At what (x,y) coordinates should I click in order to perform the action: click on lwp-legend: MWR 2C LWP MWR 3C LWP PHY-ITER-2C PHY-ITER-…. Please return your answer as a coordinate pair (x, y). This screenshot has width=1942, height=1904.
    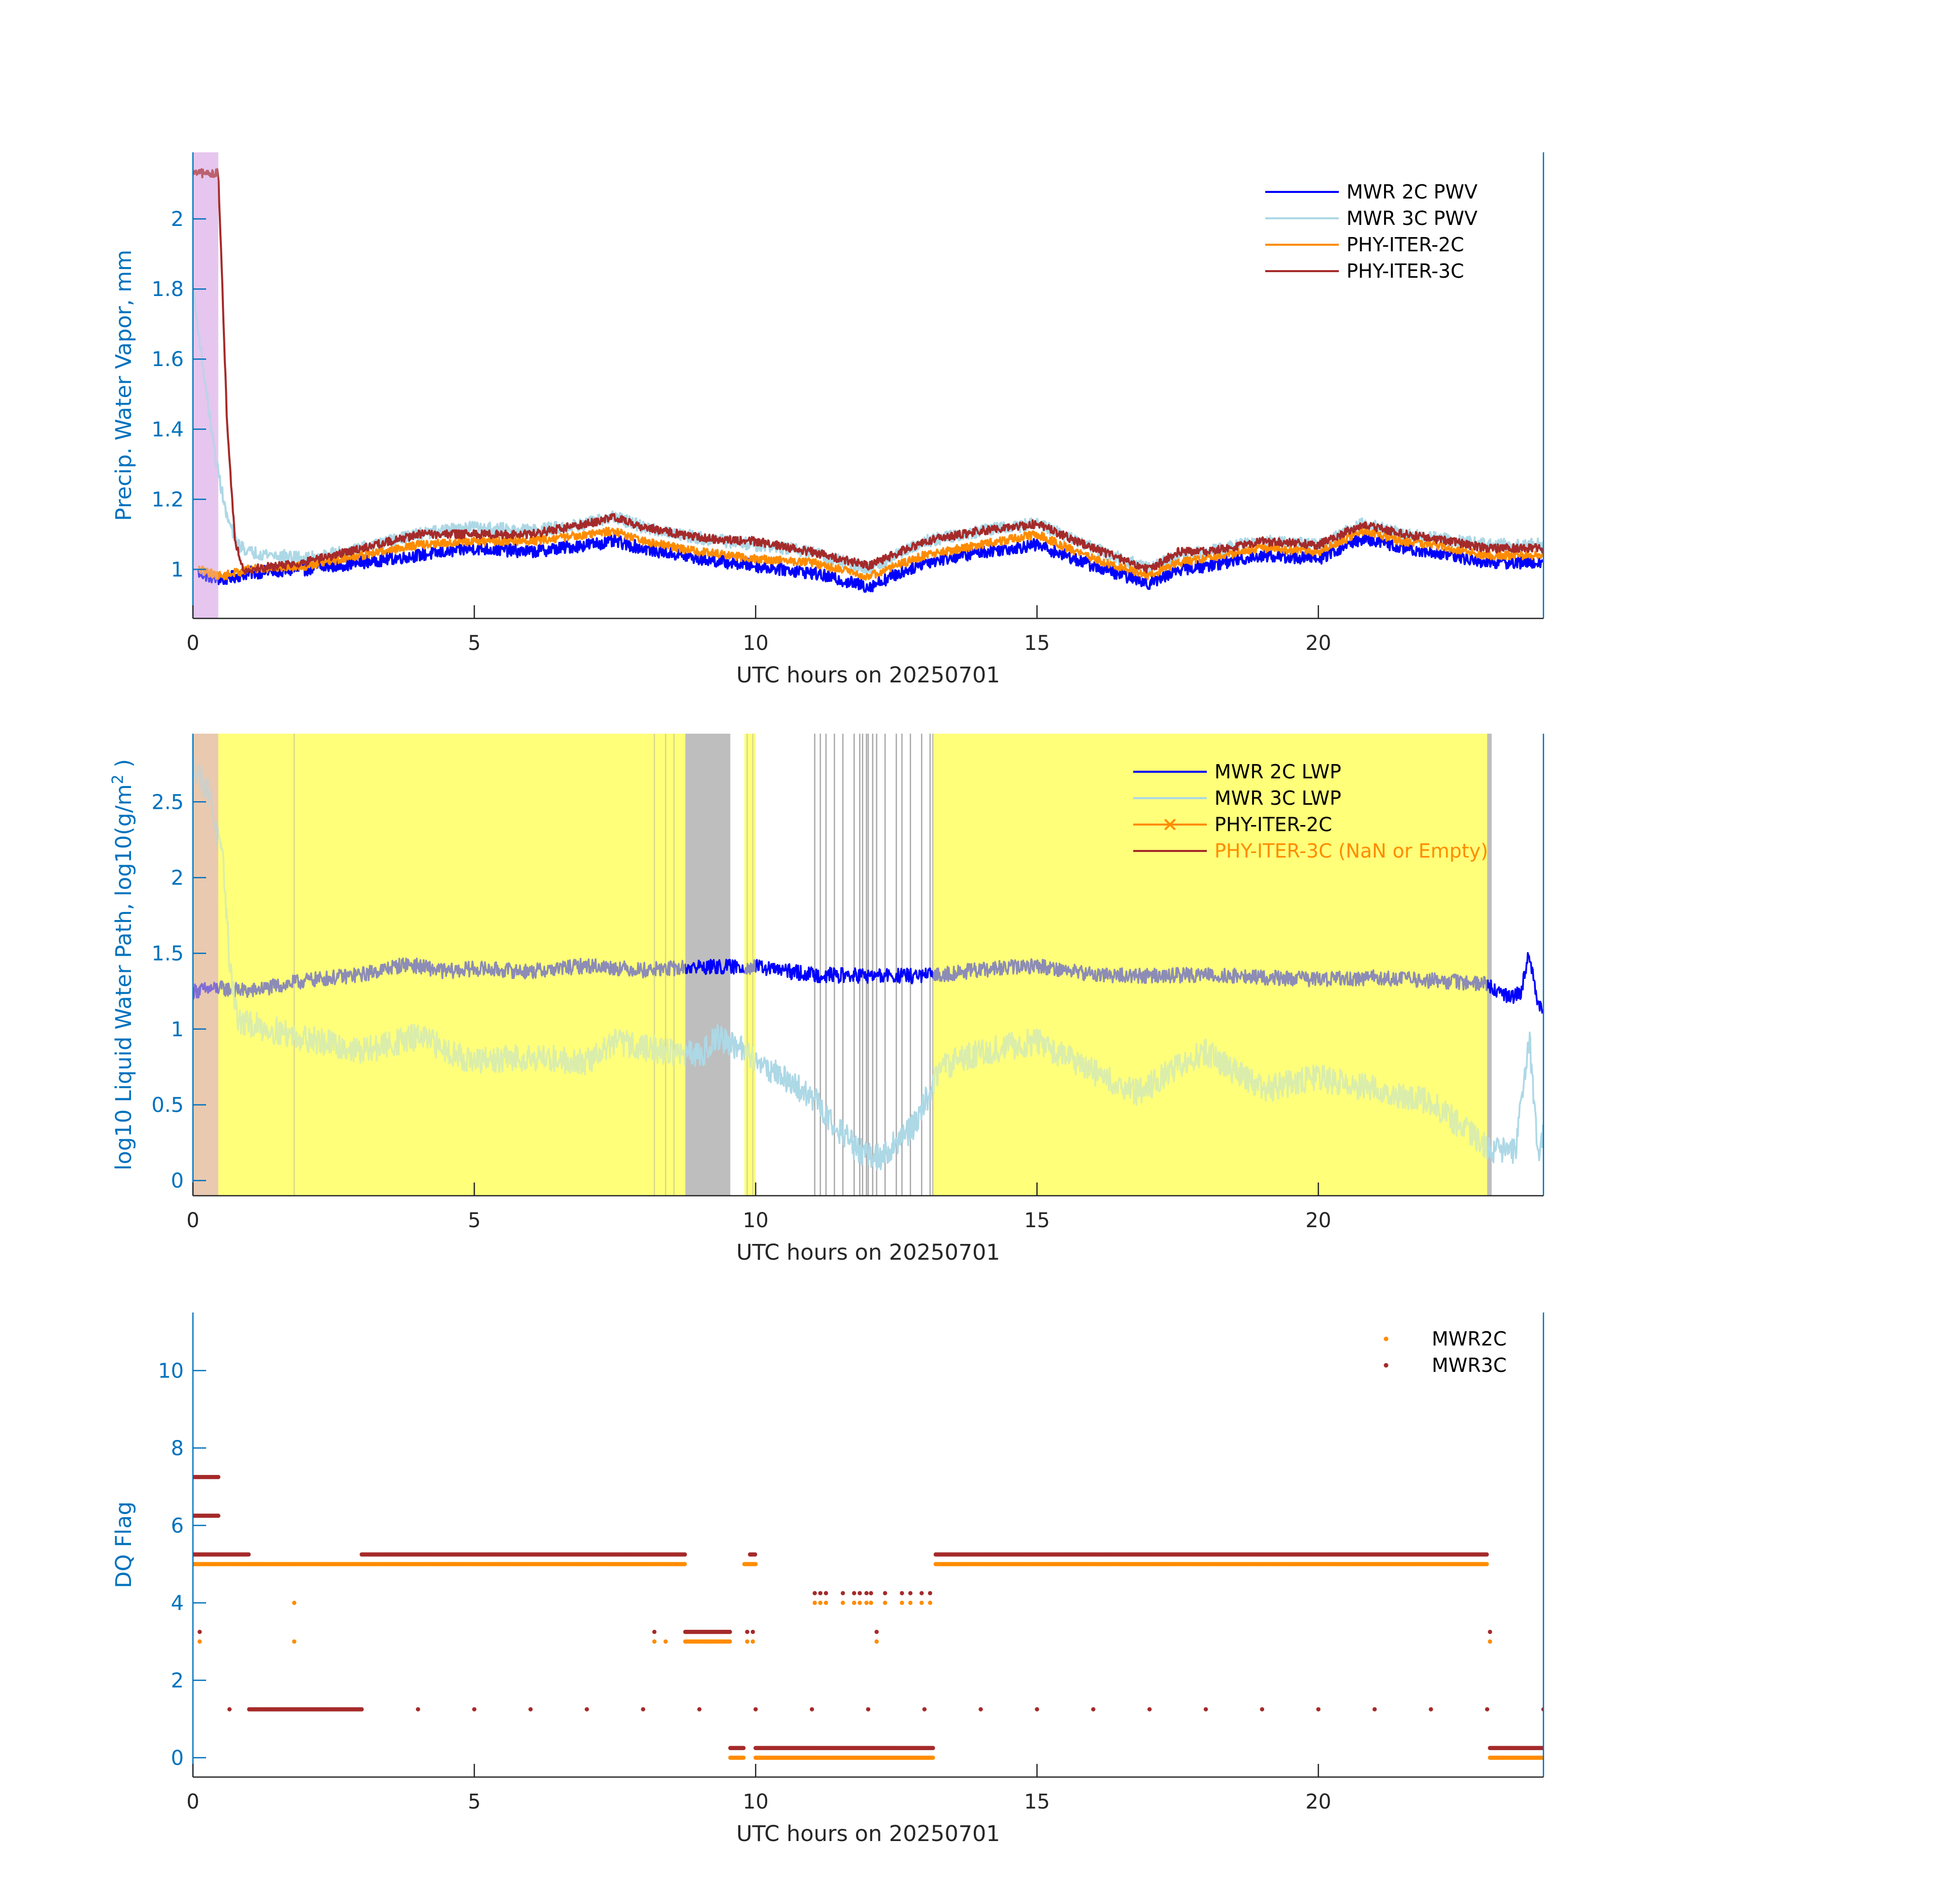
    Looking at the image, I should click on (1310, 812).